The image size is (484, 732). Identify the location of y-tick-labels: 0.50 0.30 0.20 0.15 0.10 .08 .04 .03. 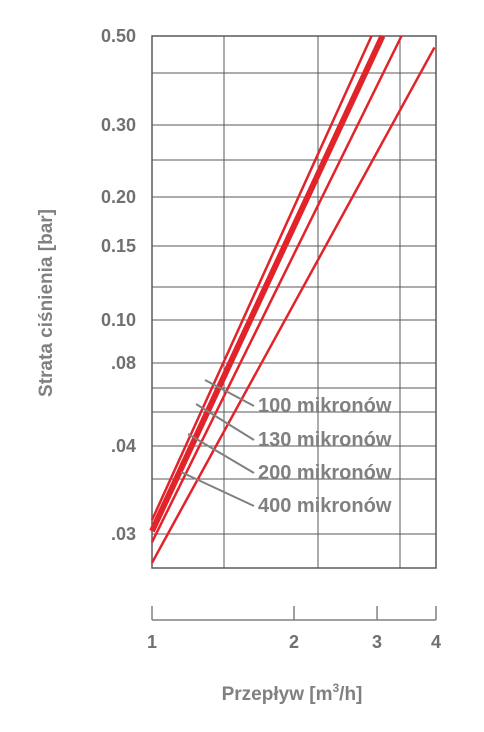
(118, 285).